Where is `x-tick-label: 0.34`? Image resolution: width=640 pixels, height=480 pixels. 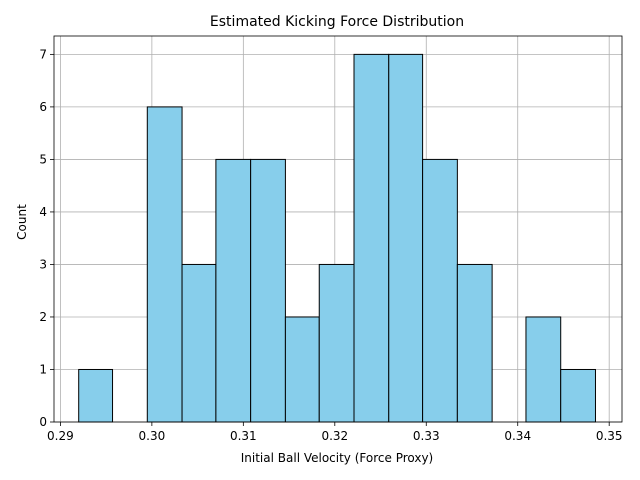 x-tick-label: 0.34 is located at coordinates (517, 436).